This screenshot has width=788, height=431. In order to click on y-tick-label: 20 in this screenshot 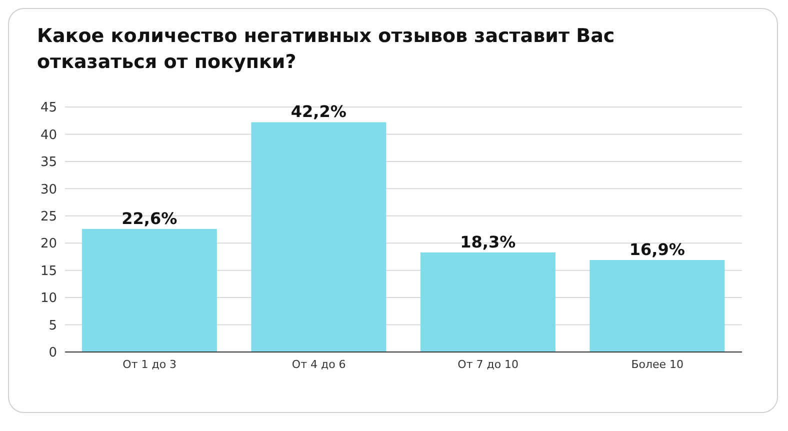, I will do `click(48, 244)`.